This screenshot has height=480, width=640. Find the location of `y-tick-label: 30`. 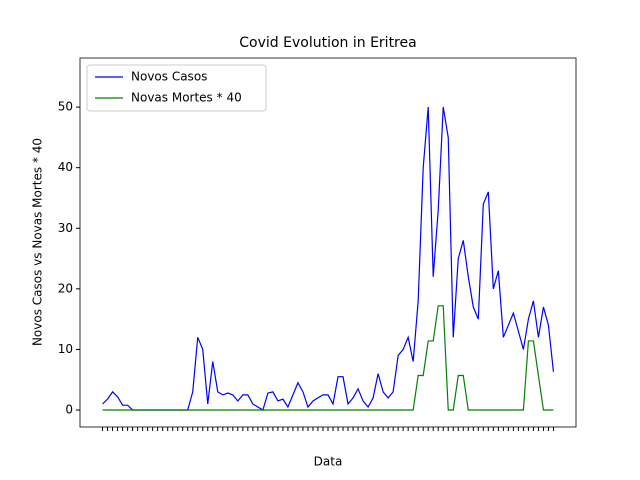

y-tick-label: 30 is located at coordinates (65, 228).